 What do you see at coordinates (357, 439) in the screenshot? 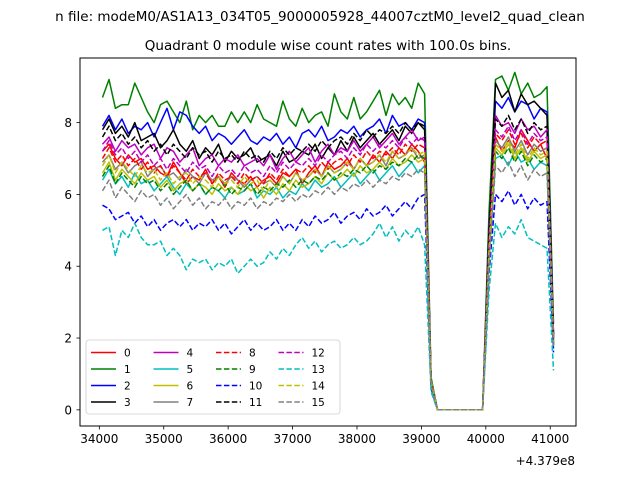
I see `x-tick-label: 38000` at bounding box center [357, 439].